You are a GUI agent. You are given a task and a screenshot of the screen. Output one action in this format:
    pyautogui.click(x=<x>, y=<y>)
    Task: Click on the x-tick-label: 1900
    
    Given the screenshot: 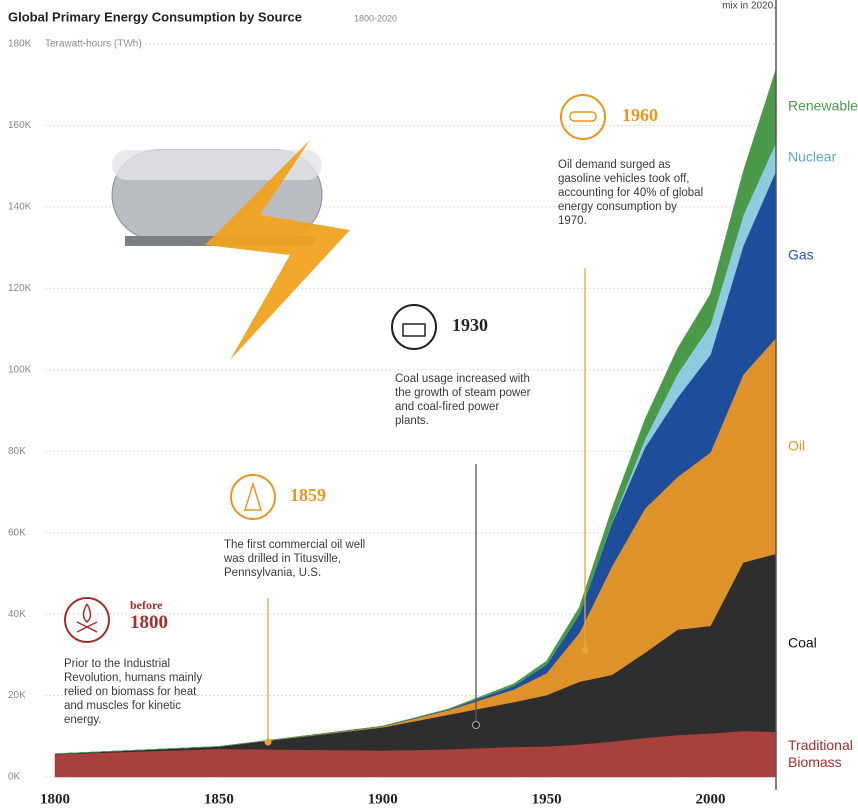 What is the action you would take?
    pyautogui.click(x=383, y=799)
    